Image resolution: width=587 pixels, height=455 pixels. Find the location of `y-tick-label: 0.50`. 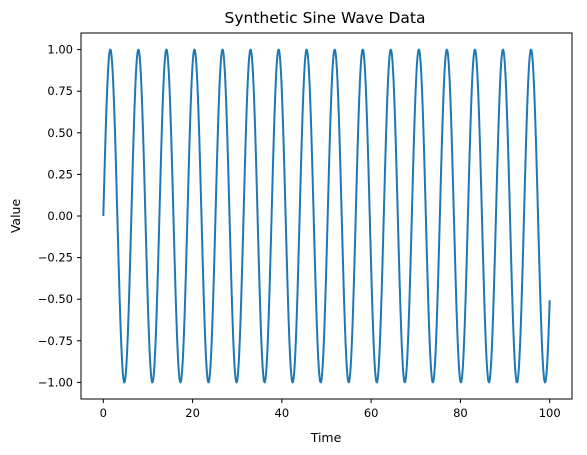

y-tick-label: 0.50 is located at coordinates (60, 133).